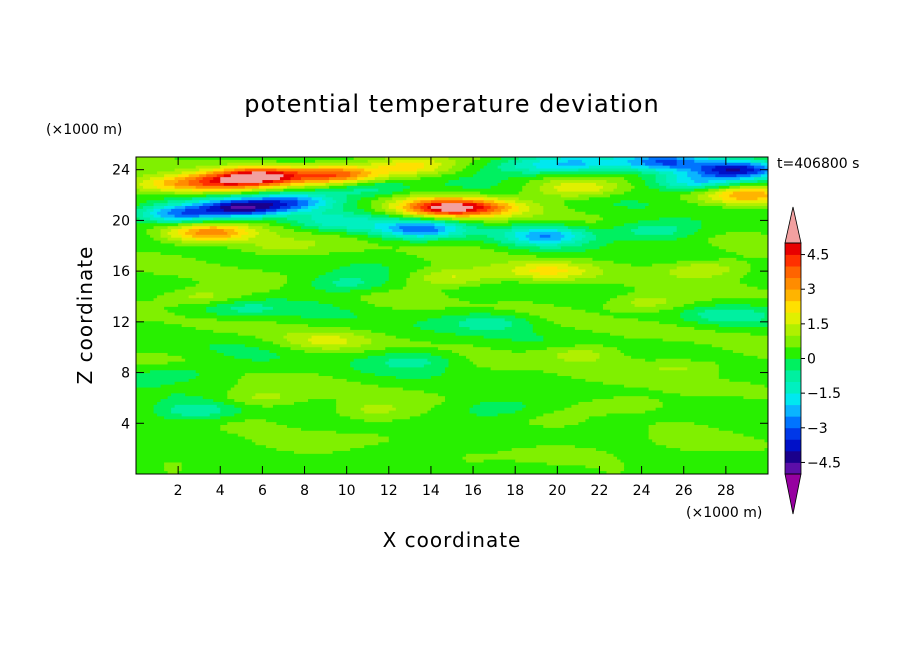  I want to click on colorbar-segment, so click(793, 352).